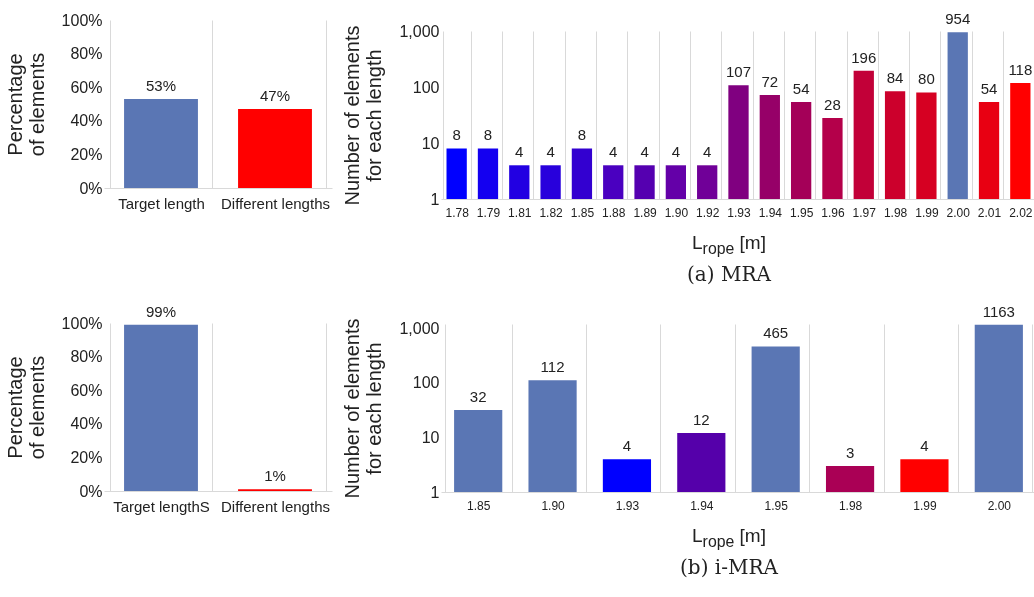  I want to click on text: (b) i-MRA, so click(729, 566).